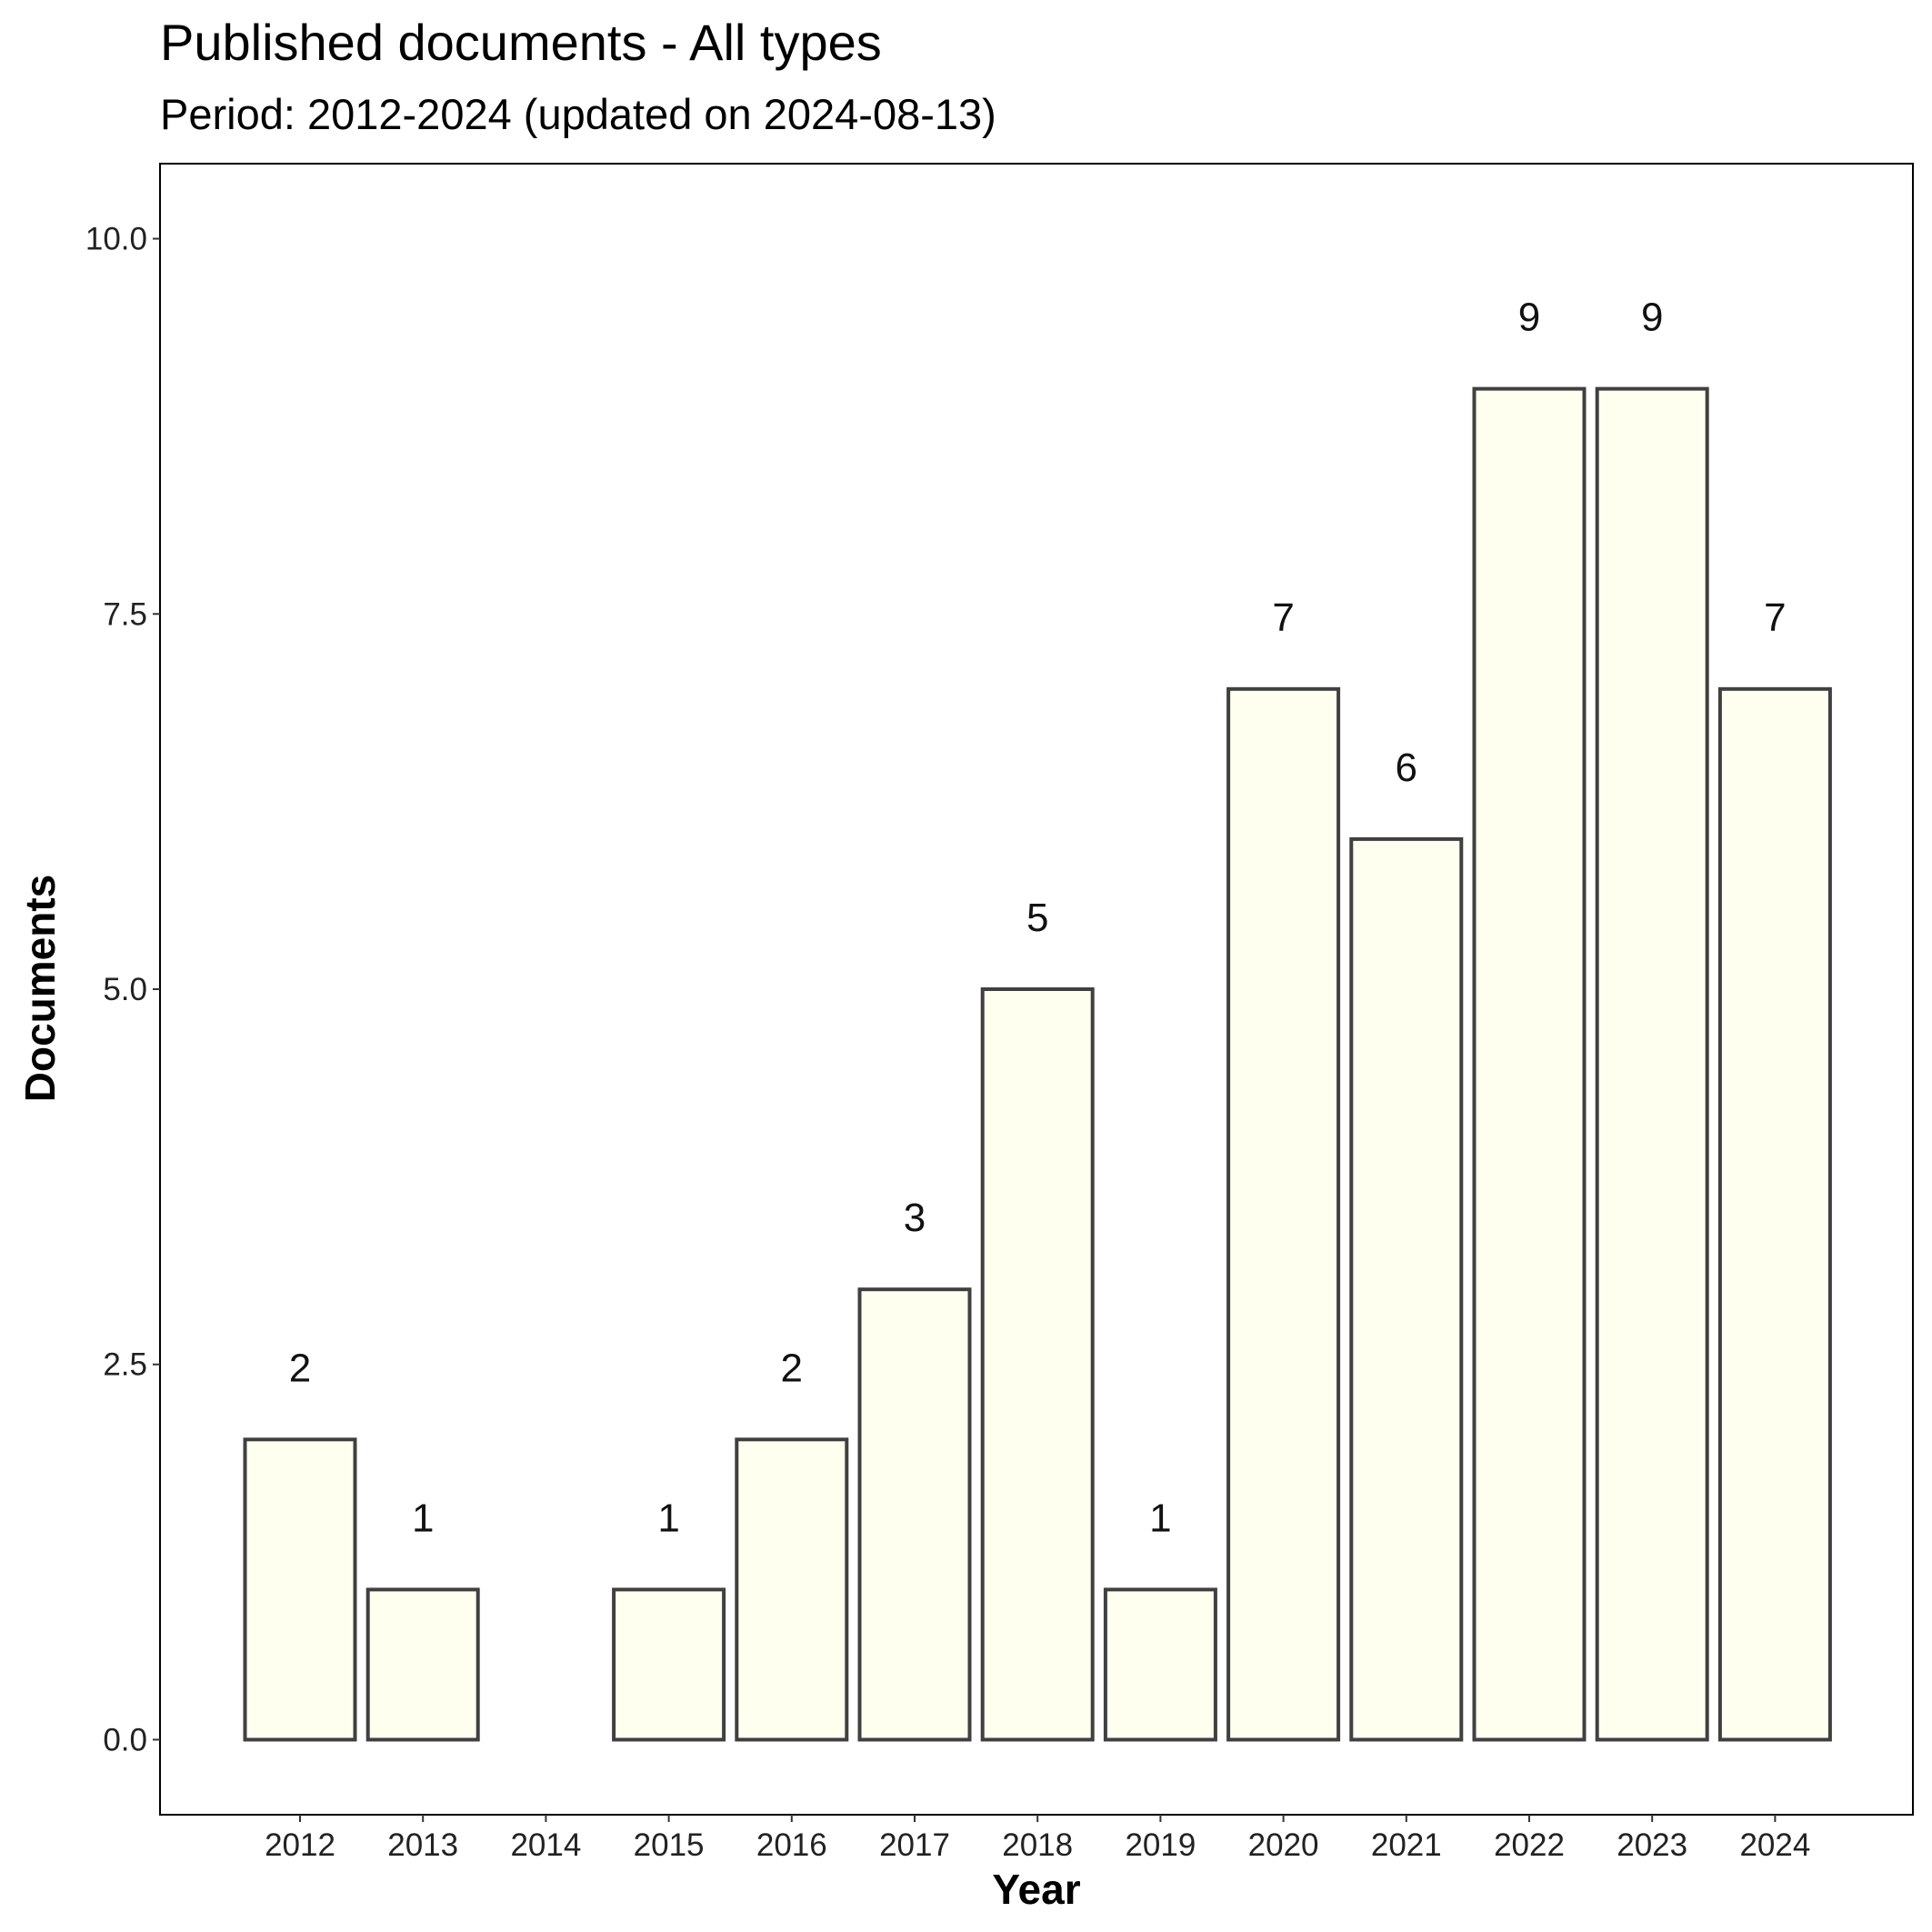 This screenshot has width=1932, height=1932. I want to click on bar-value-label: 3, so click(915, 1218).